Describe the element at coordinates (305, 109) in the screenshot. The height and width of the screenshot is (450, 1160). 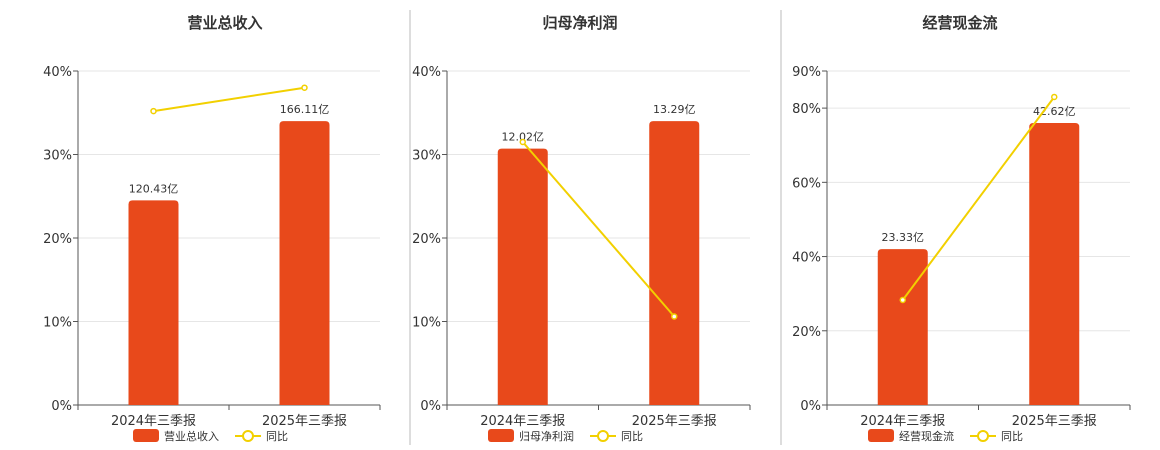
I see `bar-data-label: 166.11亿` at that location.